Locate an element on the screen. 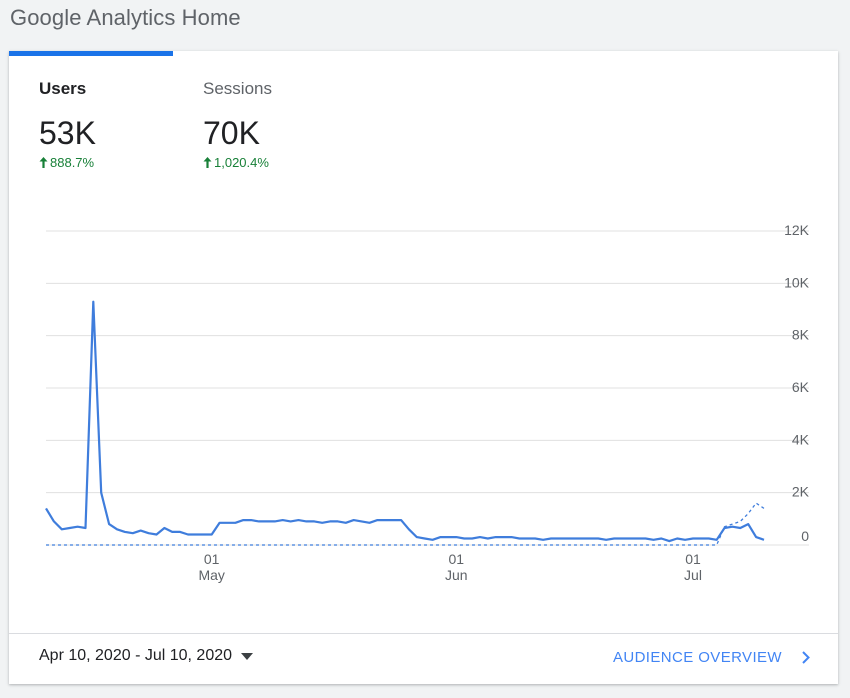  audience-overview-label: AUDIENCE OVERVIEW is located at coordinates (697, 657).